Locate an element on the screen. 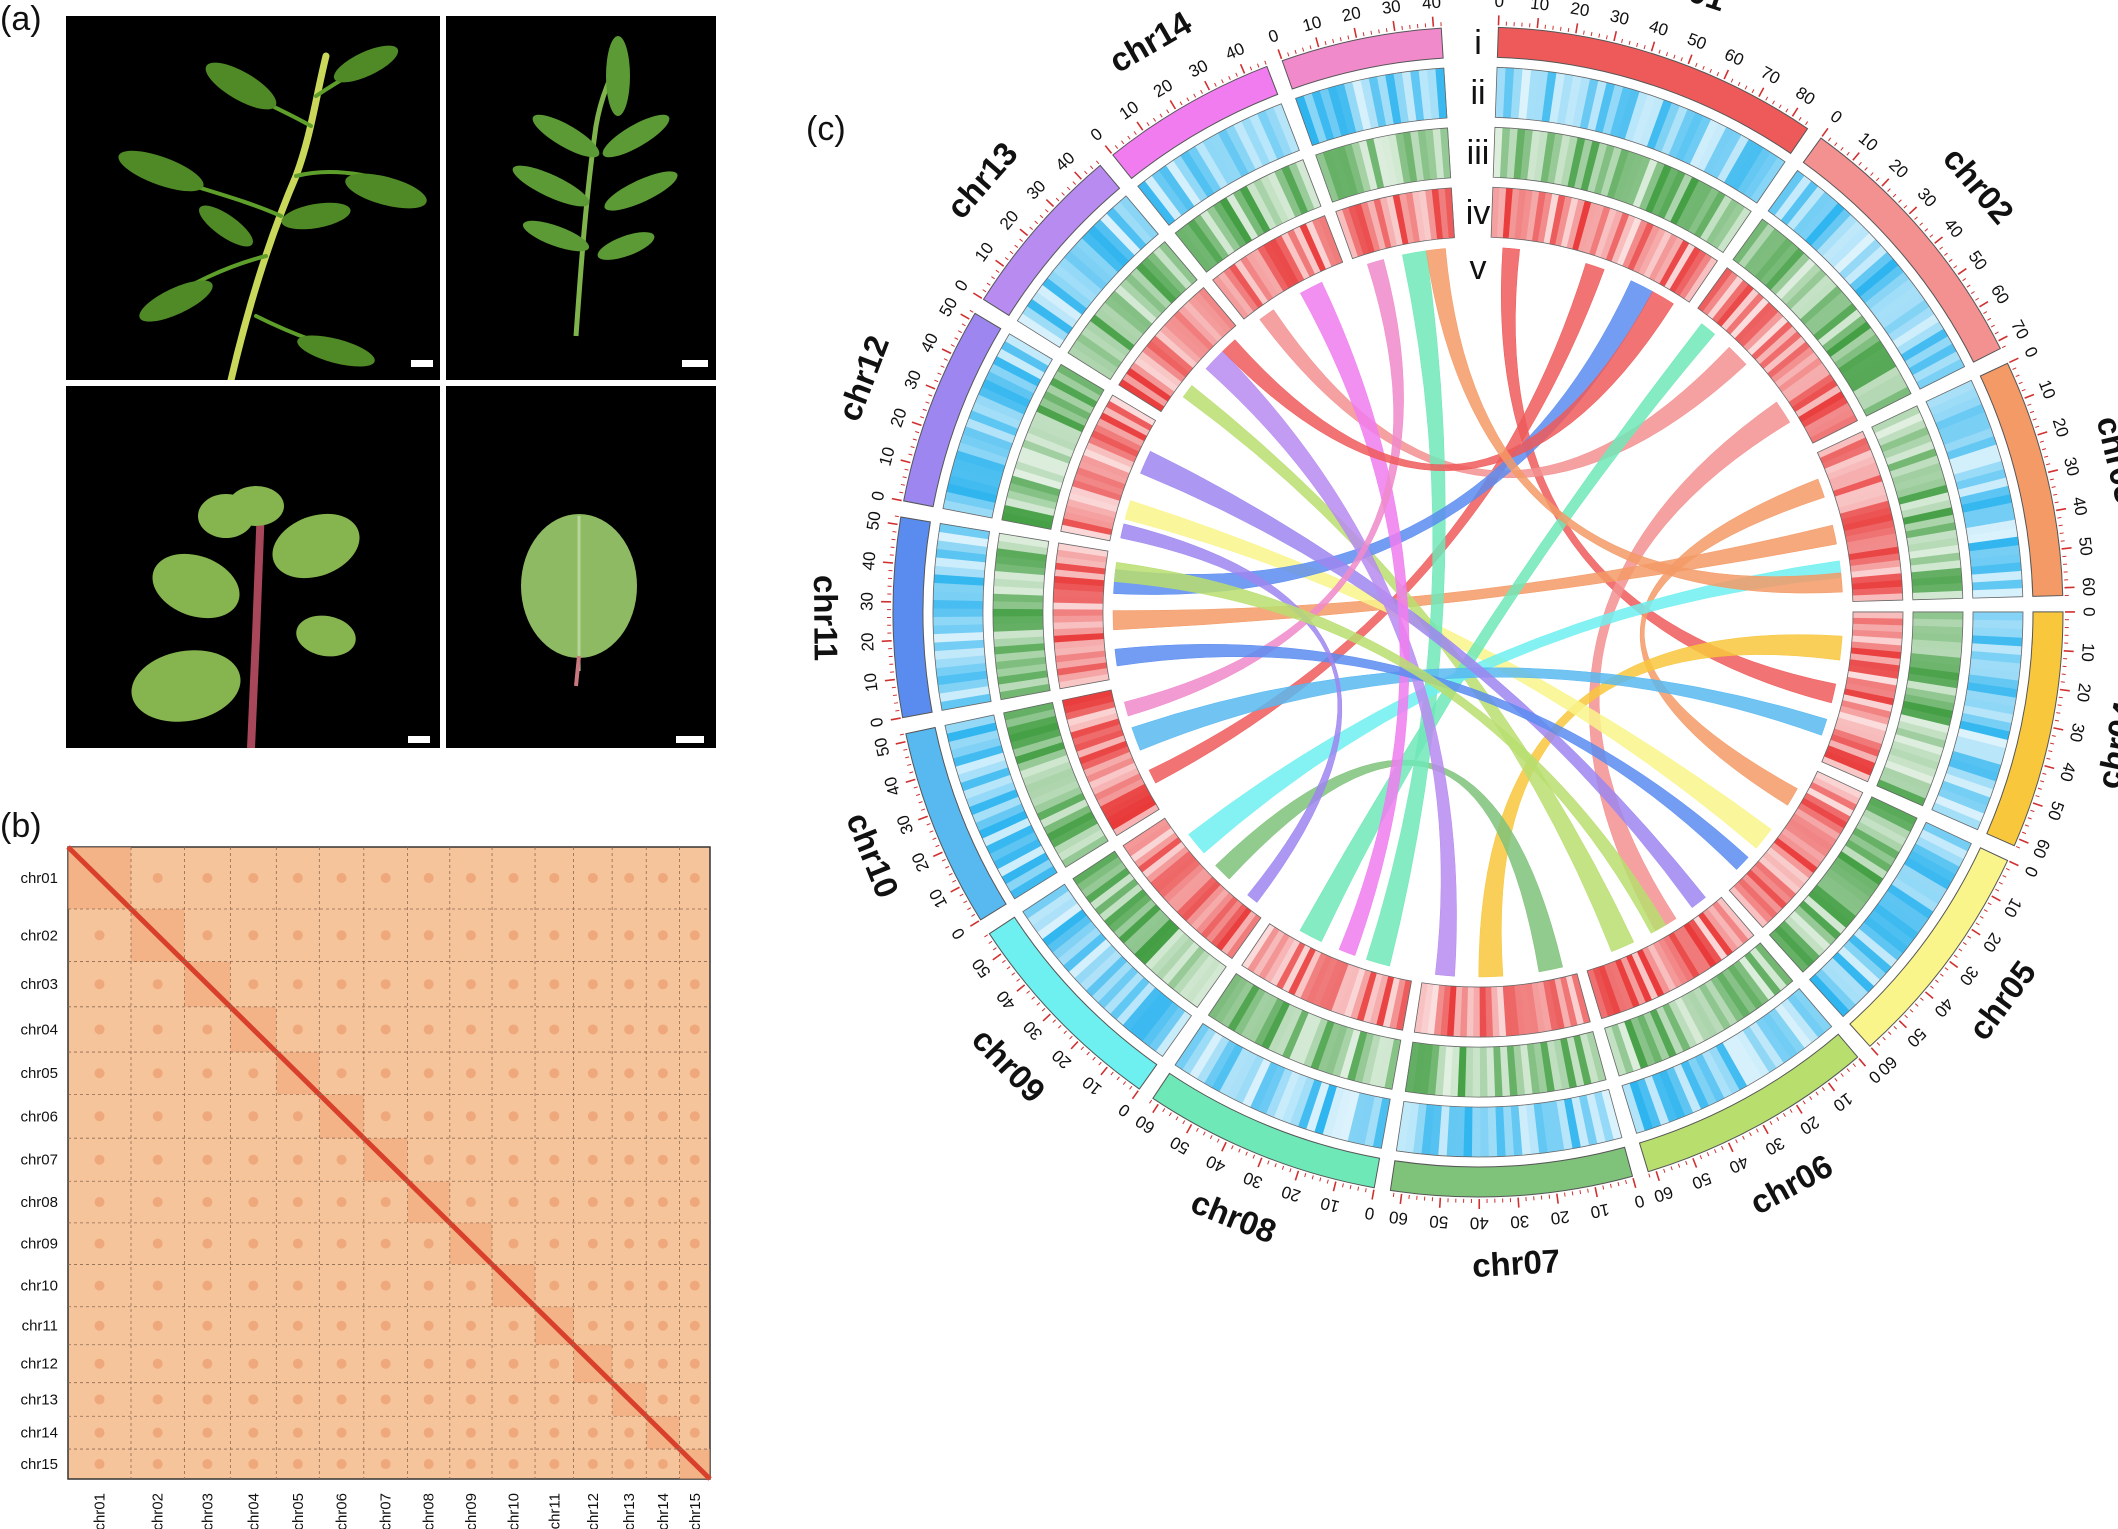  hic-row-label: chr13 is located at coordinates (39, 1399).